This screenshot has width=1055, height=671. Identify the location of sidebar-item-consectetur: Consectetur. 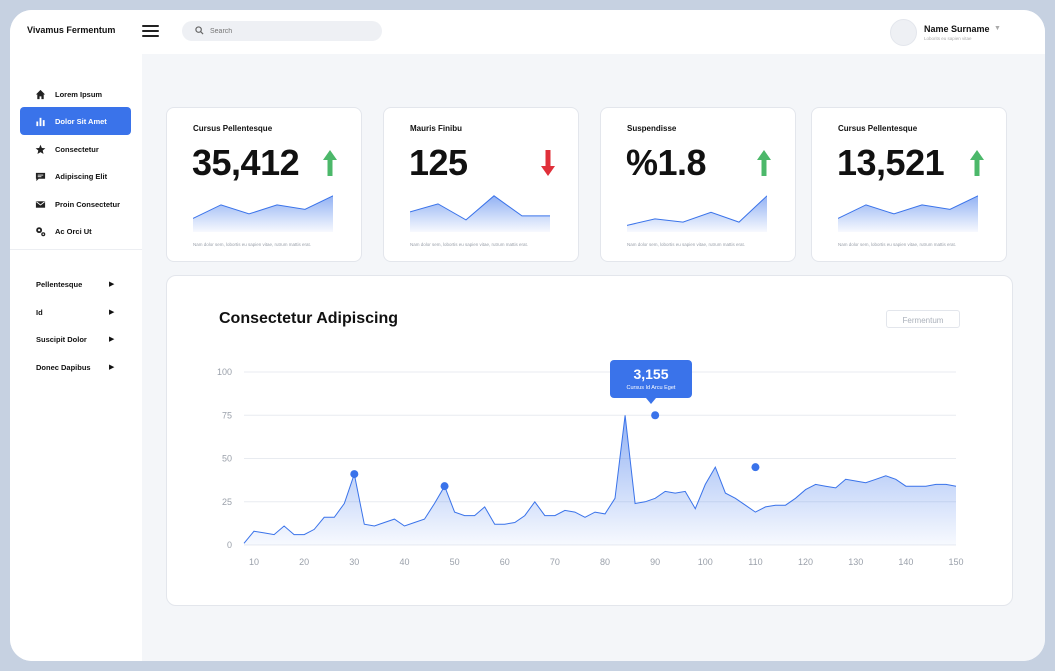
(75, 149).